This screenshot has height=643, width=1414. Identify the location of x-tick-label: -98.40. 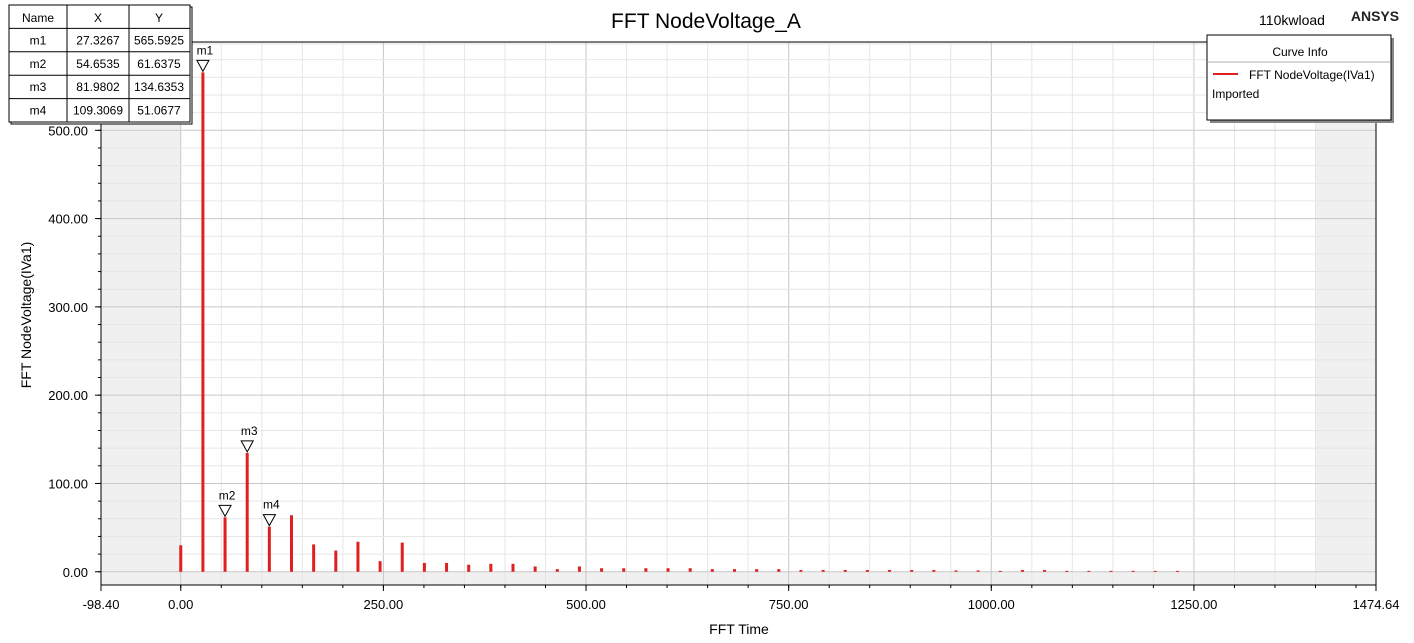
(101, 604).